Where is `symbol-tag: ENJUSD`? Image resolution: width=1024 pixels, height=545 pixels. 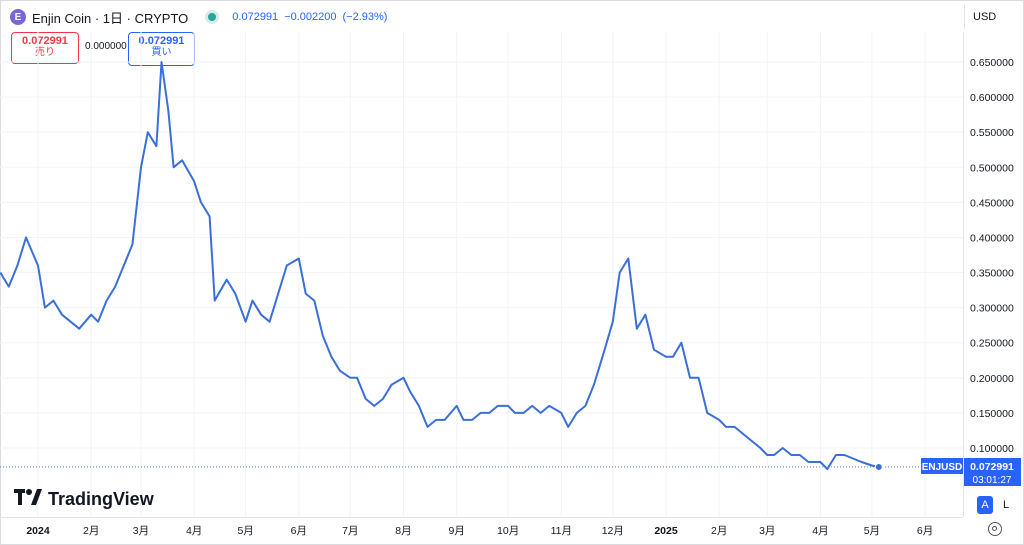
symbol-tag: ENJUSD is located at coordinates (942, 467).